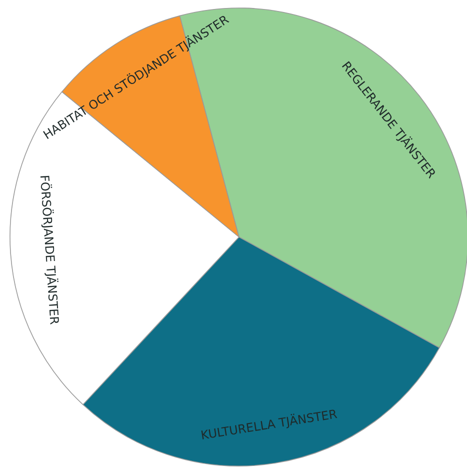  What do you see at coordinates (269, 424) in the screenshot?
I see `slice-label: KULTURELLA TJÄNSTER` at bounding box center [269, 424].